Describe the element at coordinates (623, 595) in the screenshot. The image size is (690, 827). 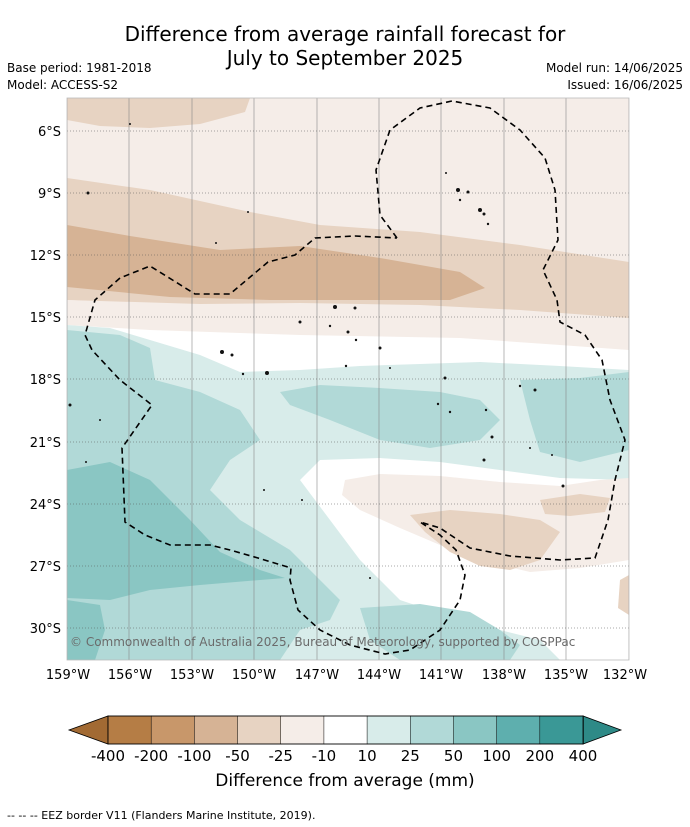
I see `dry-region-south-edge` at that location.